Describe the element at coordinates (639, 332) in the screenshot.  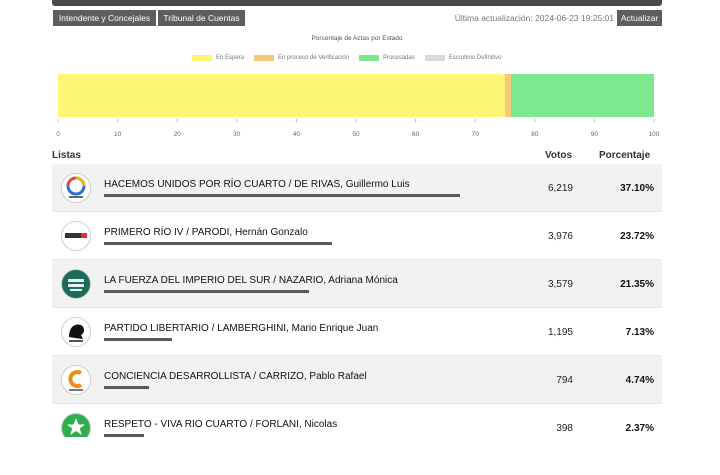
I see `vote-percentage: 7.13%` at that location.